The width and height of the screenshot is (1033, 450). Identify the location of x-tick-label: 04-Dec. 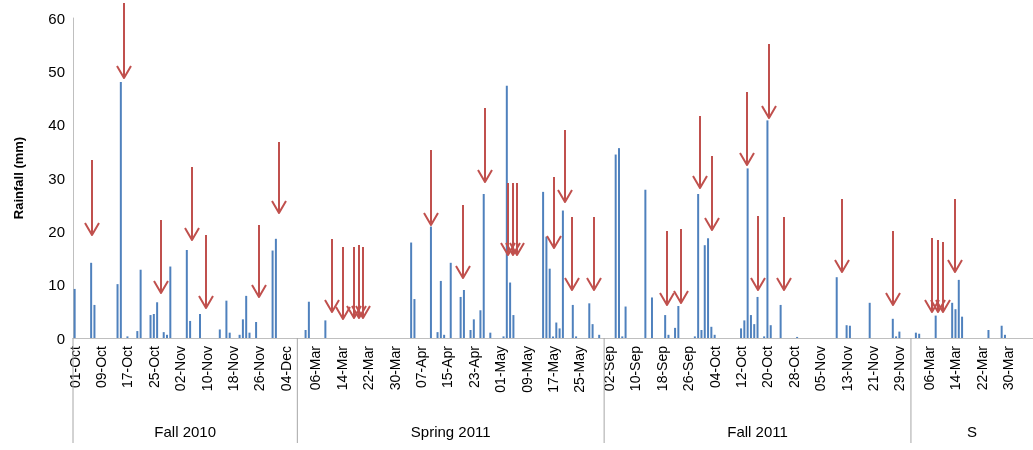
(285, 369).